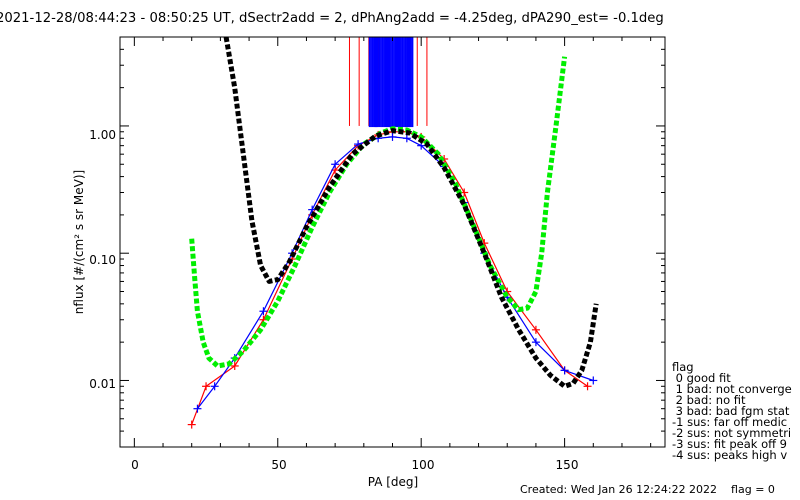 Image resolution: width=800 pixels, height=500 pixels. What do you see at coordinates (729, 444) in the screenshot?
I see `legend-item: -3 sus: fit peak off 9` at bounding box center [729, 444].